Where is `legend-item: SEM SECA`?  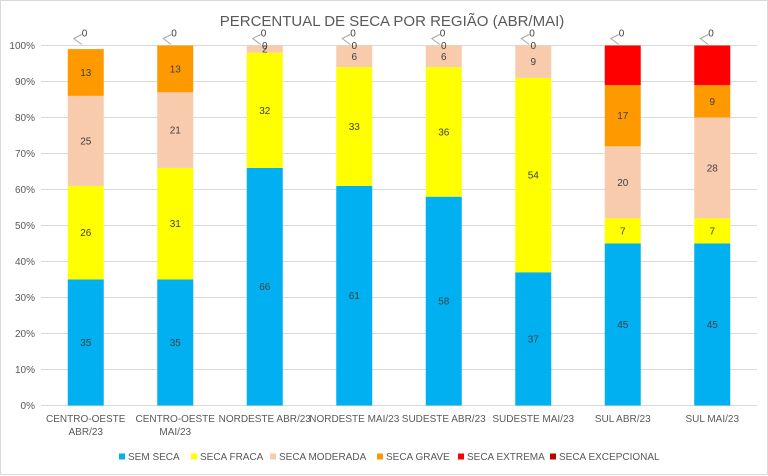
legend-item: SEM SECA is located at coordinates (154, 457).